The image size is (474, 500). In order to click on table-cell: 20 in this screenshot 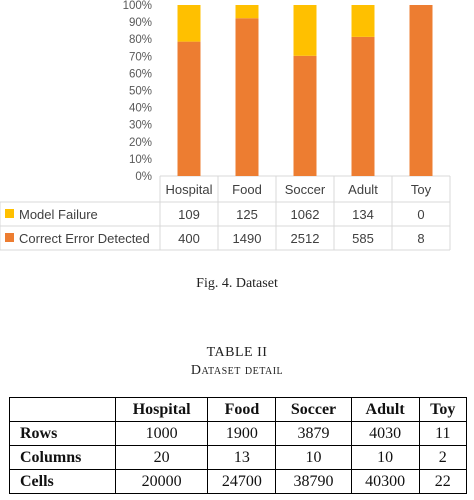, I will do `click(161, 457)`.